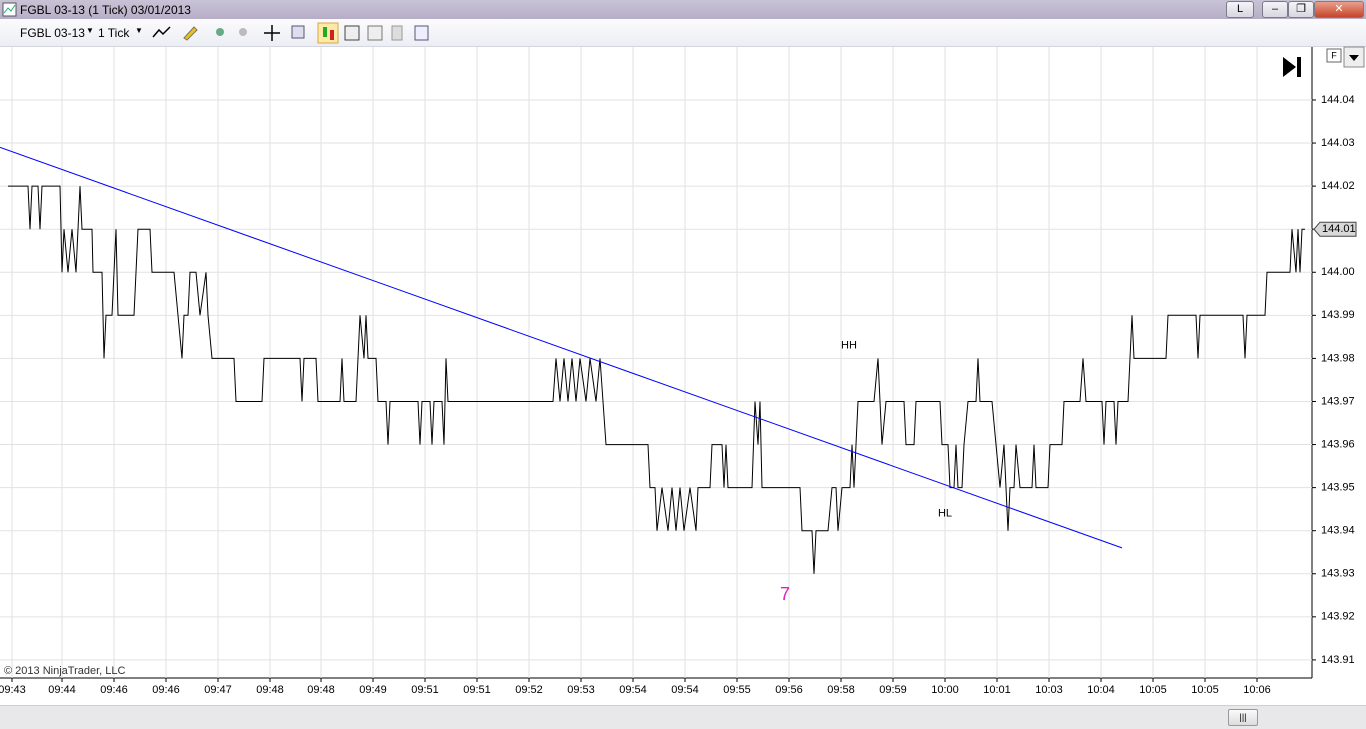 The width and height of the screenshot is (1366, 729). I want to click on panel-button, so click(1334, 55).